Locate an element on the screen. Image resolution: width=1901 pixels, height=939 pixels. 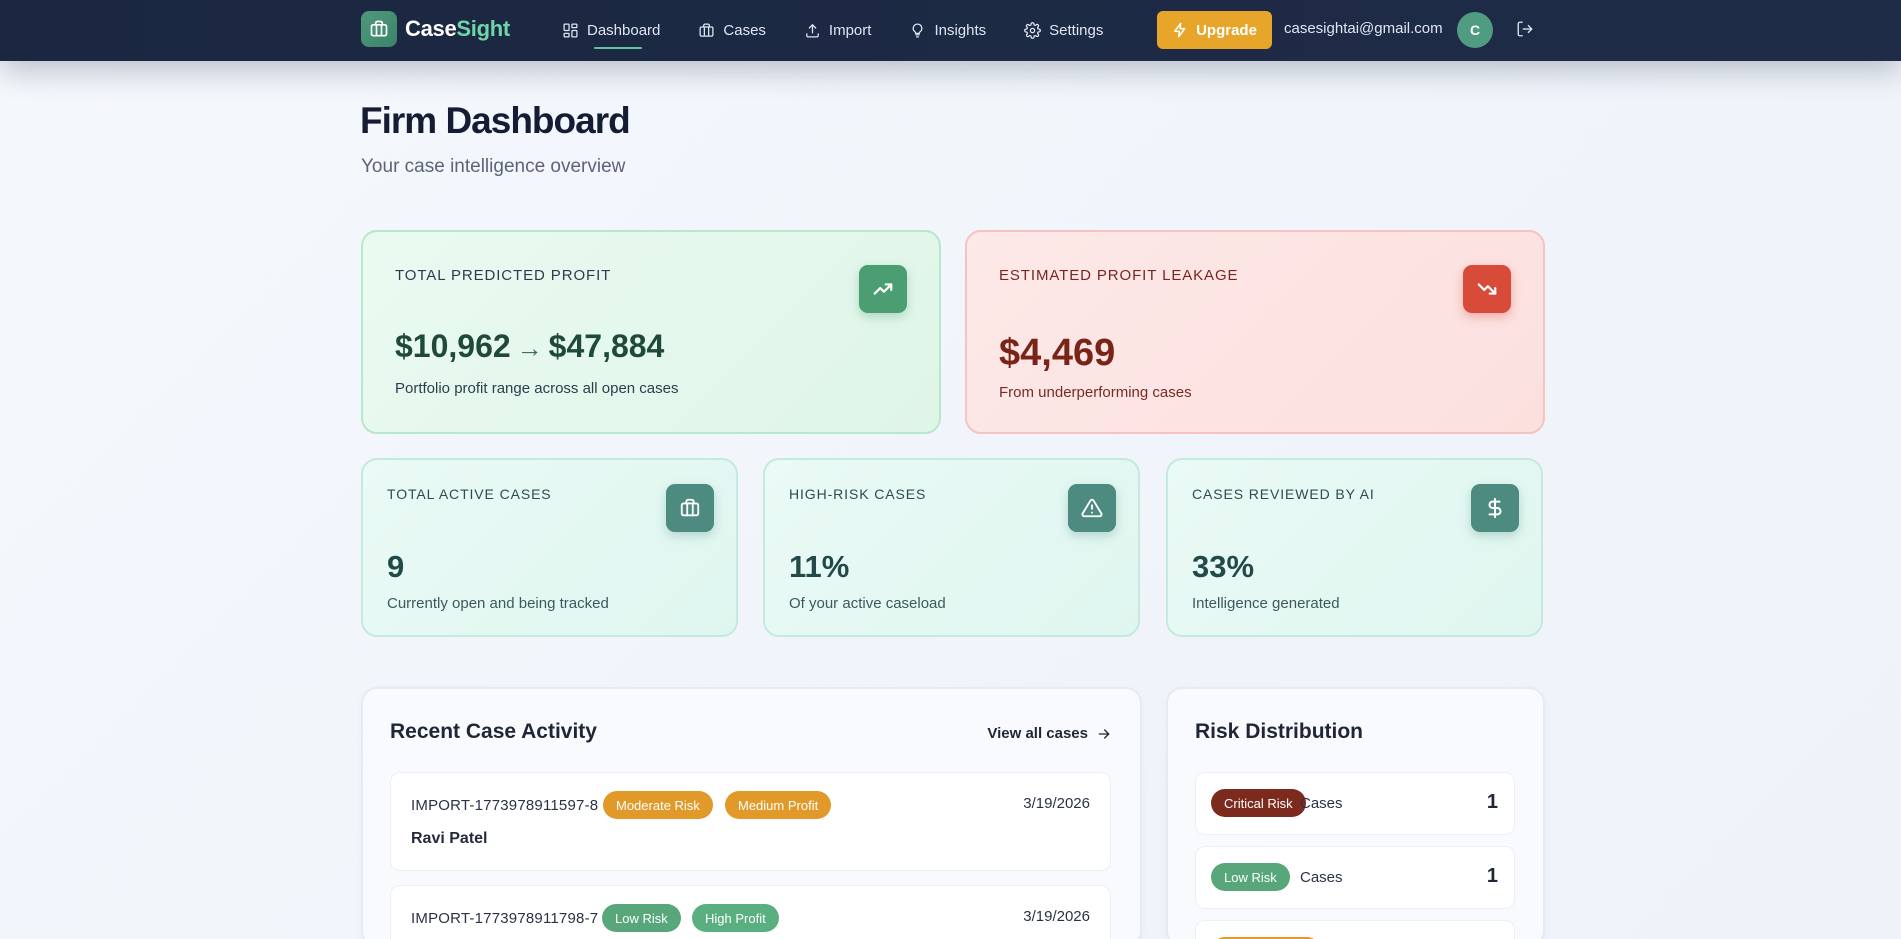
case-id: IMPORT-1773978911798-7 is located at coordinates (505, 918).